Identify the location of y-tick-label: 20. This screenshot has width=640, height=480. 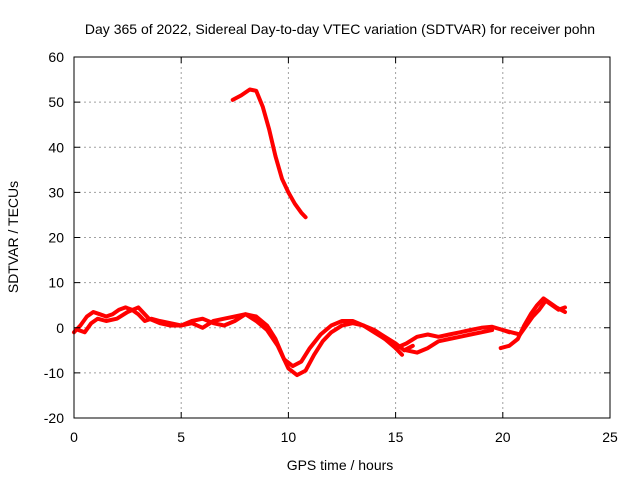
(56, 238).